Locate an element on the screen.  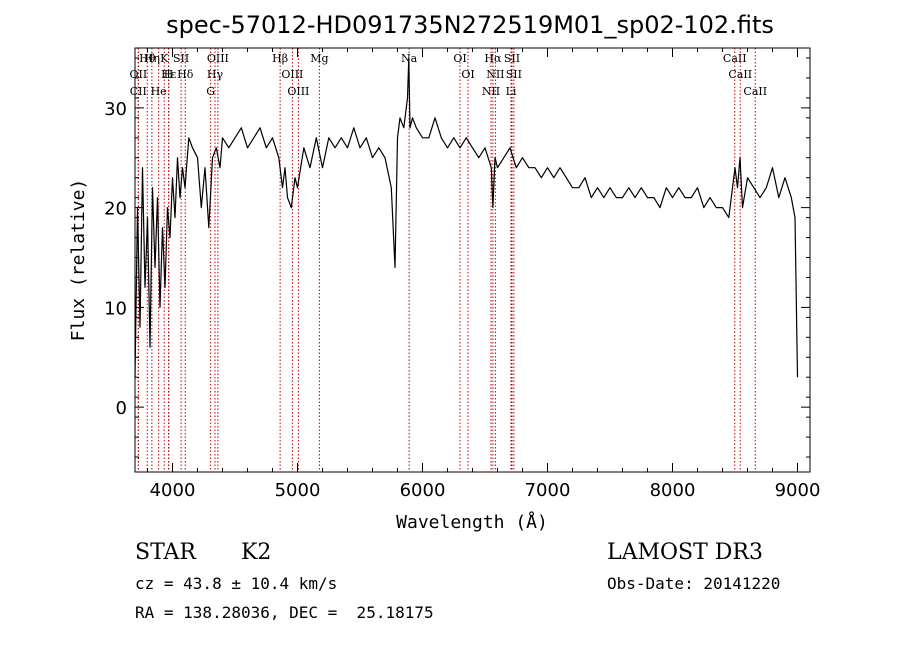
x-tick-label: 6000 is located at coordinates (423, 490).